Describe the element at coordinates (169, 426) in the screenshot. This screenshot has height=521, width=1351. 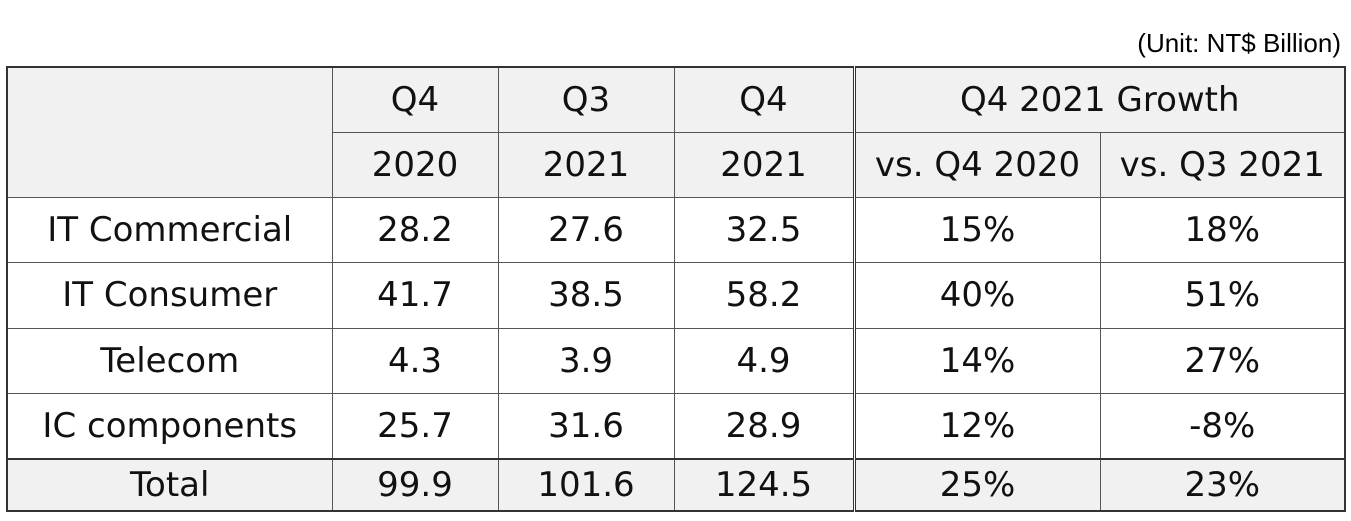
I see `row-label: IC components` at that location.